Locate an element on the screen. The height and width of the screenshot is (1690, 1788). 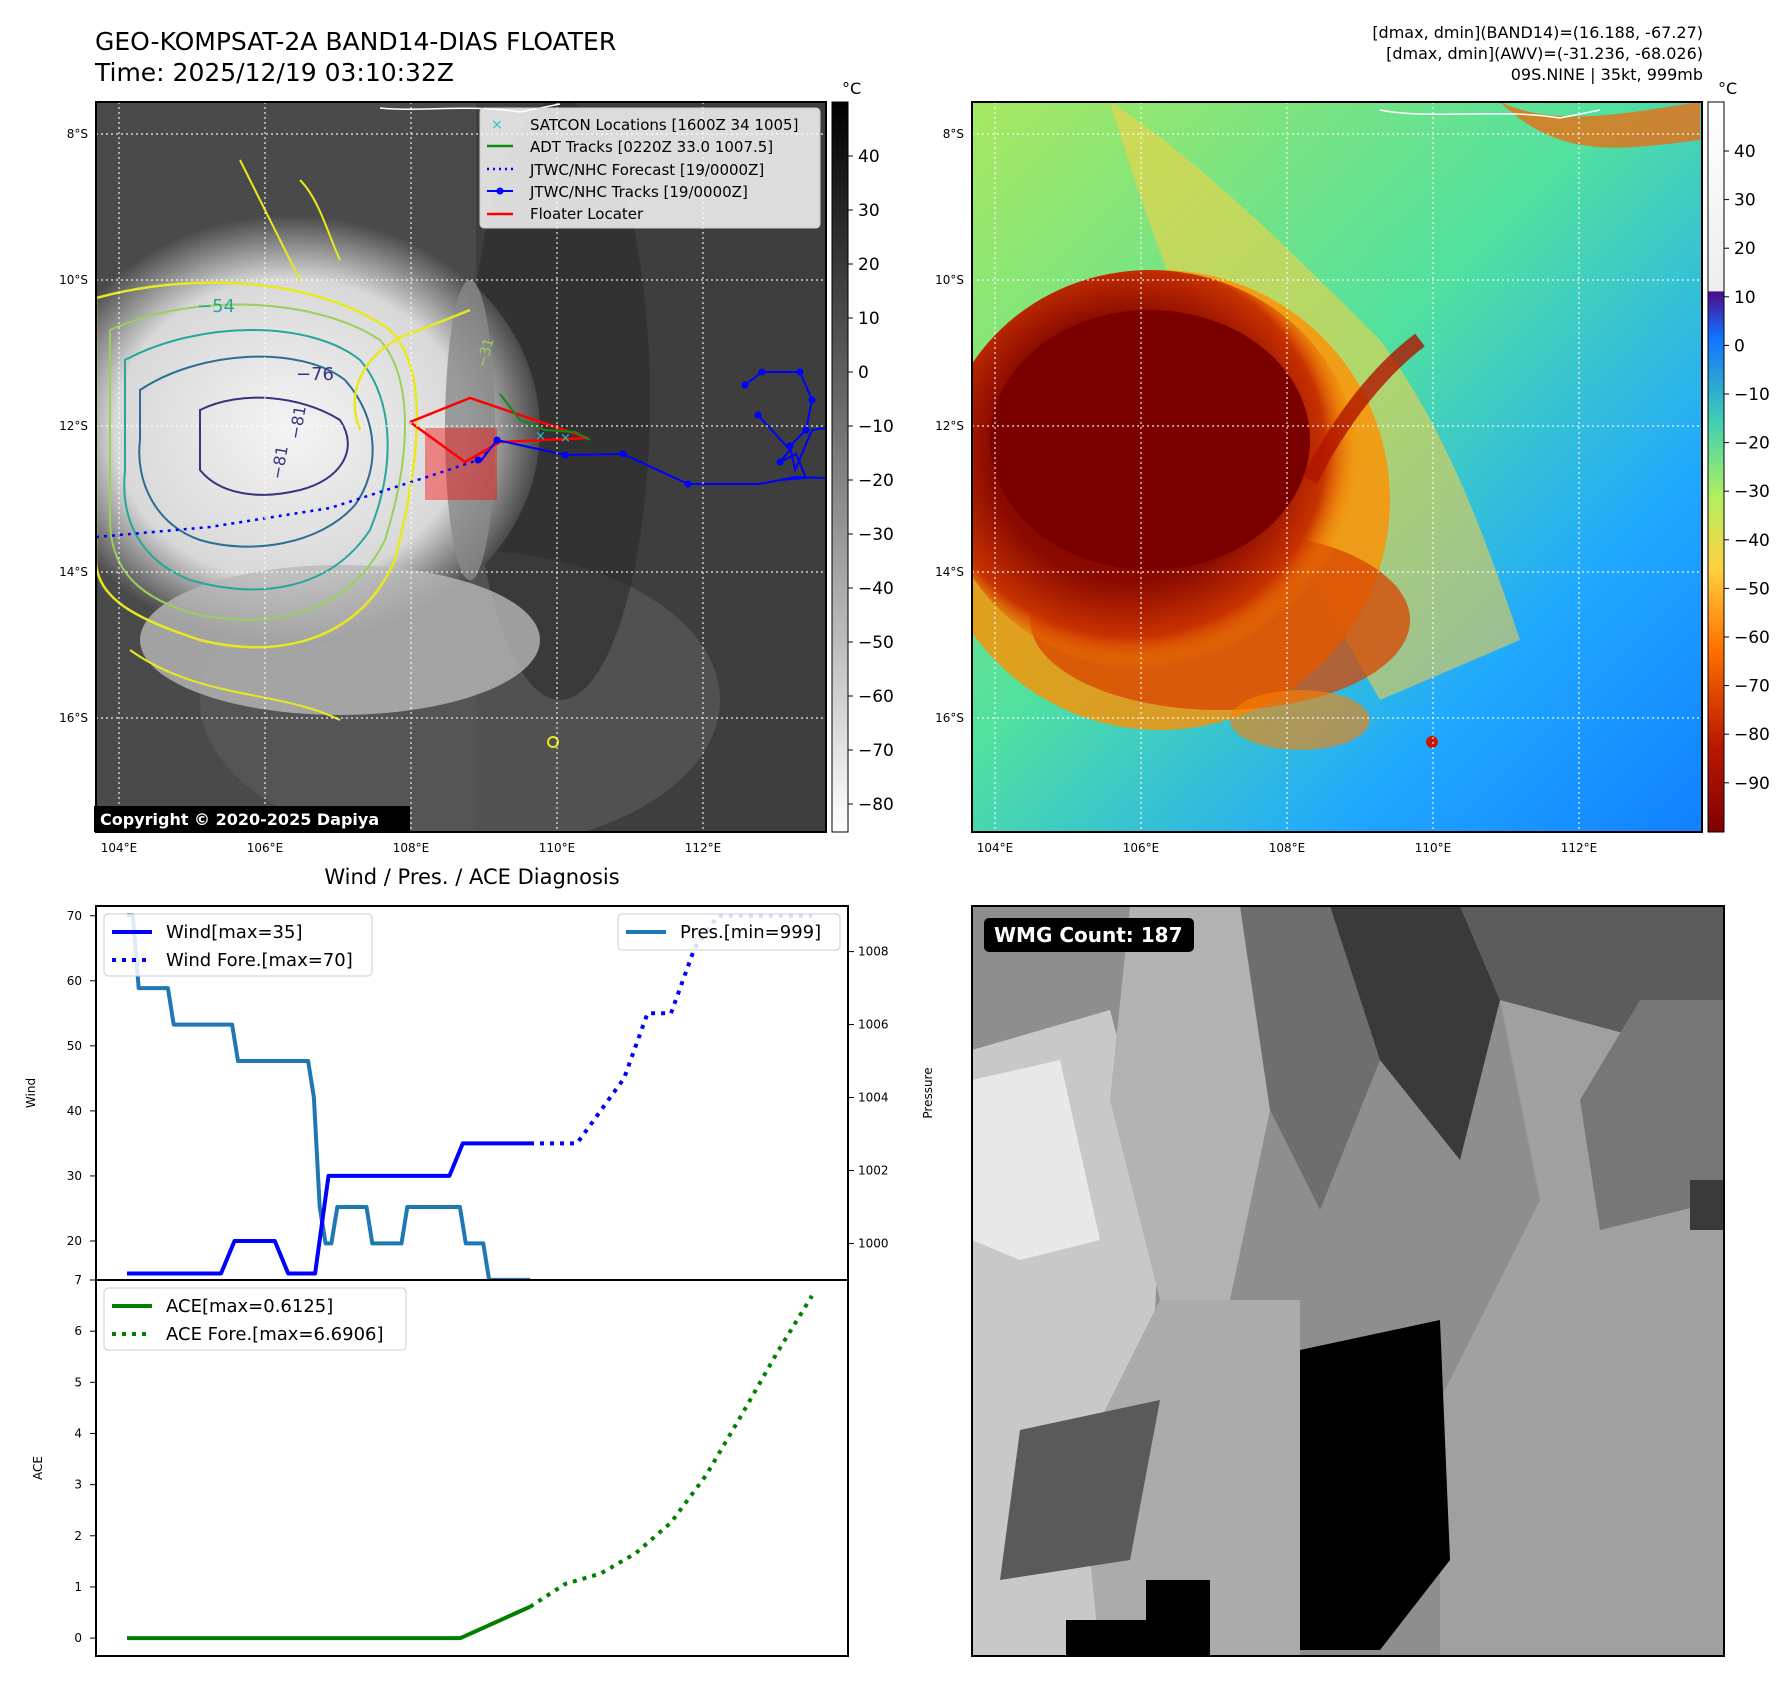
colorbar-tick-label: −90 is located at coordinates (1752, 784).